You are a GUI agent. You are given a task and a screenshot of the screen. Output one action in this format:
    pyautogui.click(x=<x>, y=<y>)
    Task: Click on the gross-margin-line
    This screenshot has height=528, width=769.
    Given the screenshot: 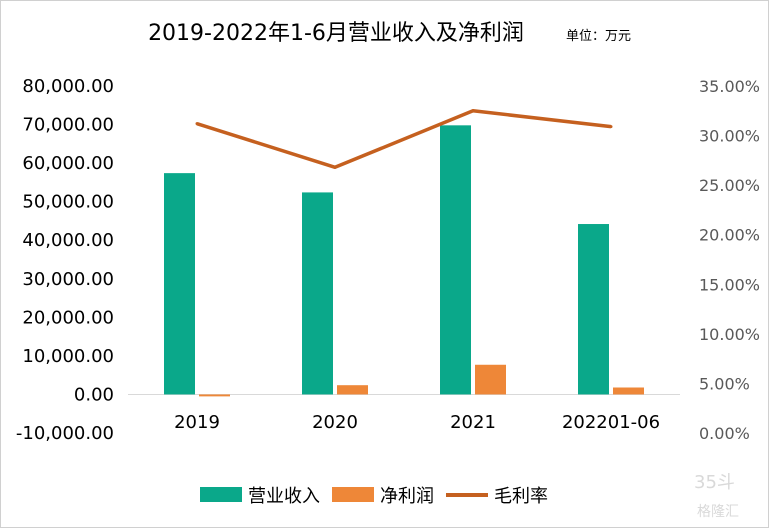 What is the action you would take?
    pyautogui.click(x=404, y=139)
    